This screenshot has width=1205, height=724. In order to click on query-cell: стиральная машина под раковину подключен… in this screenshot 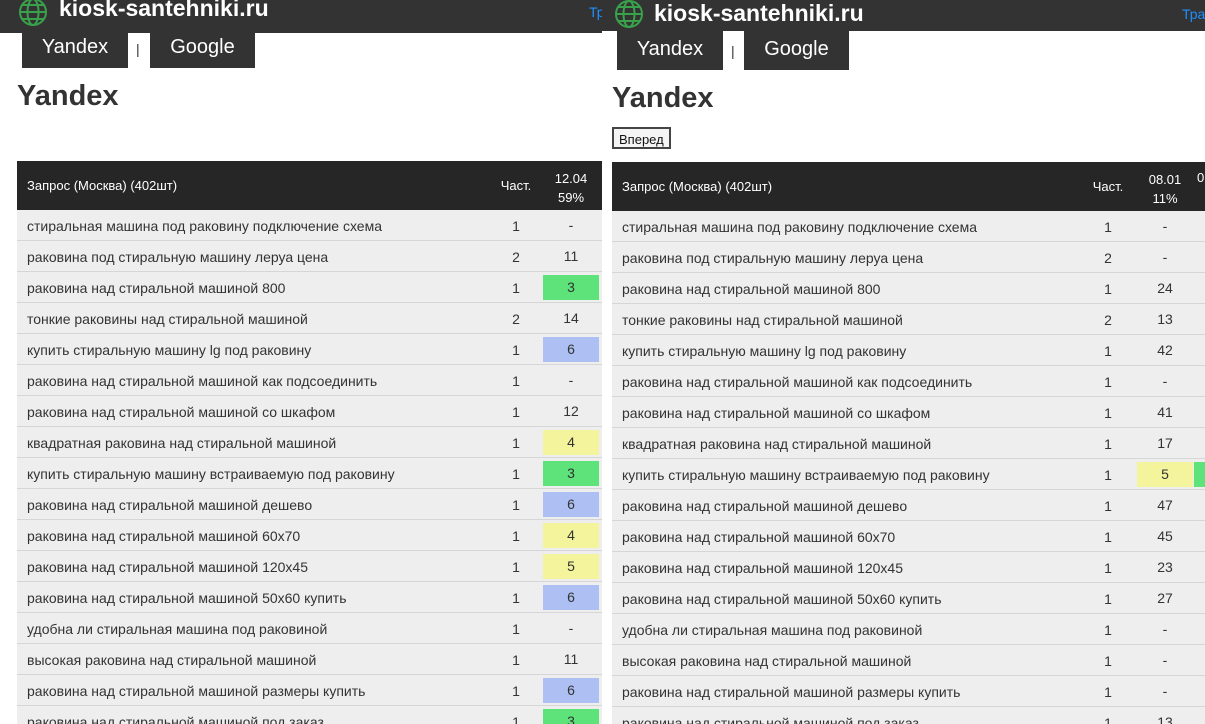, I will do `click(204, 226)`.